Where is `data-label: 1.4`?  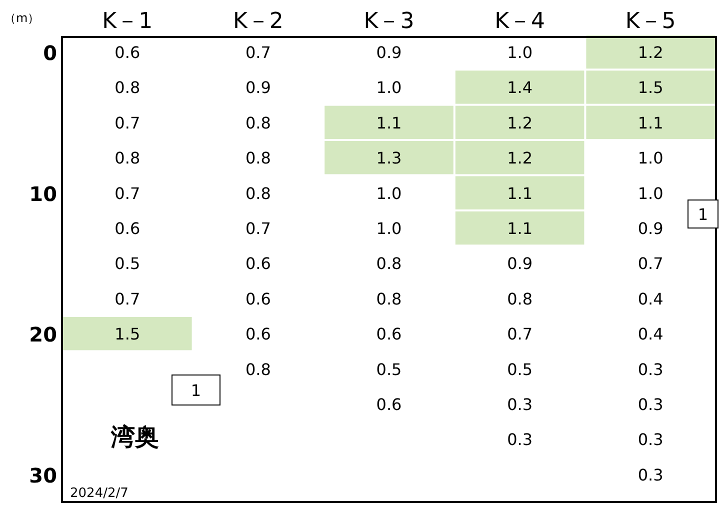 data-label: 1.4 is located at coordinates (520, 88).